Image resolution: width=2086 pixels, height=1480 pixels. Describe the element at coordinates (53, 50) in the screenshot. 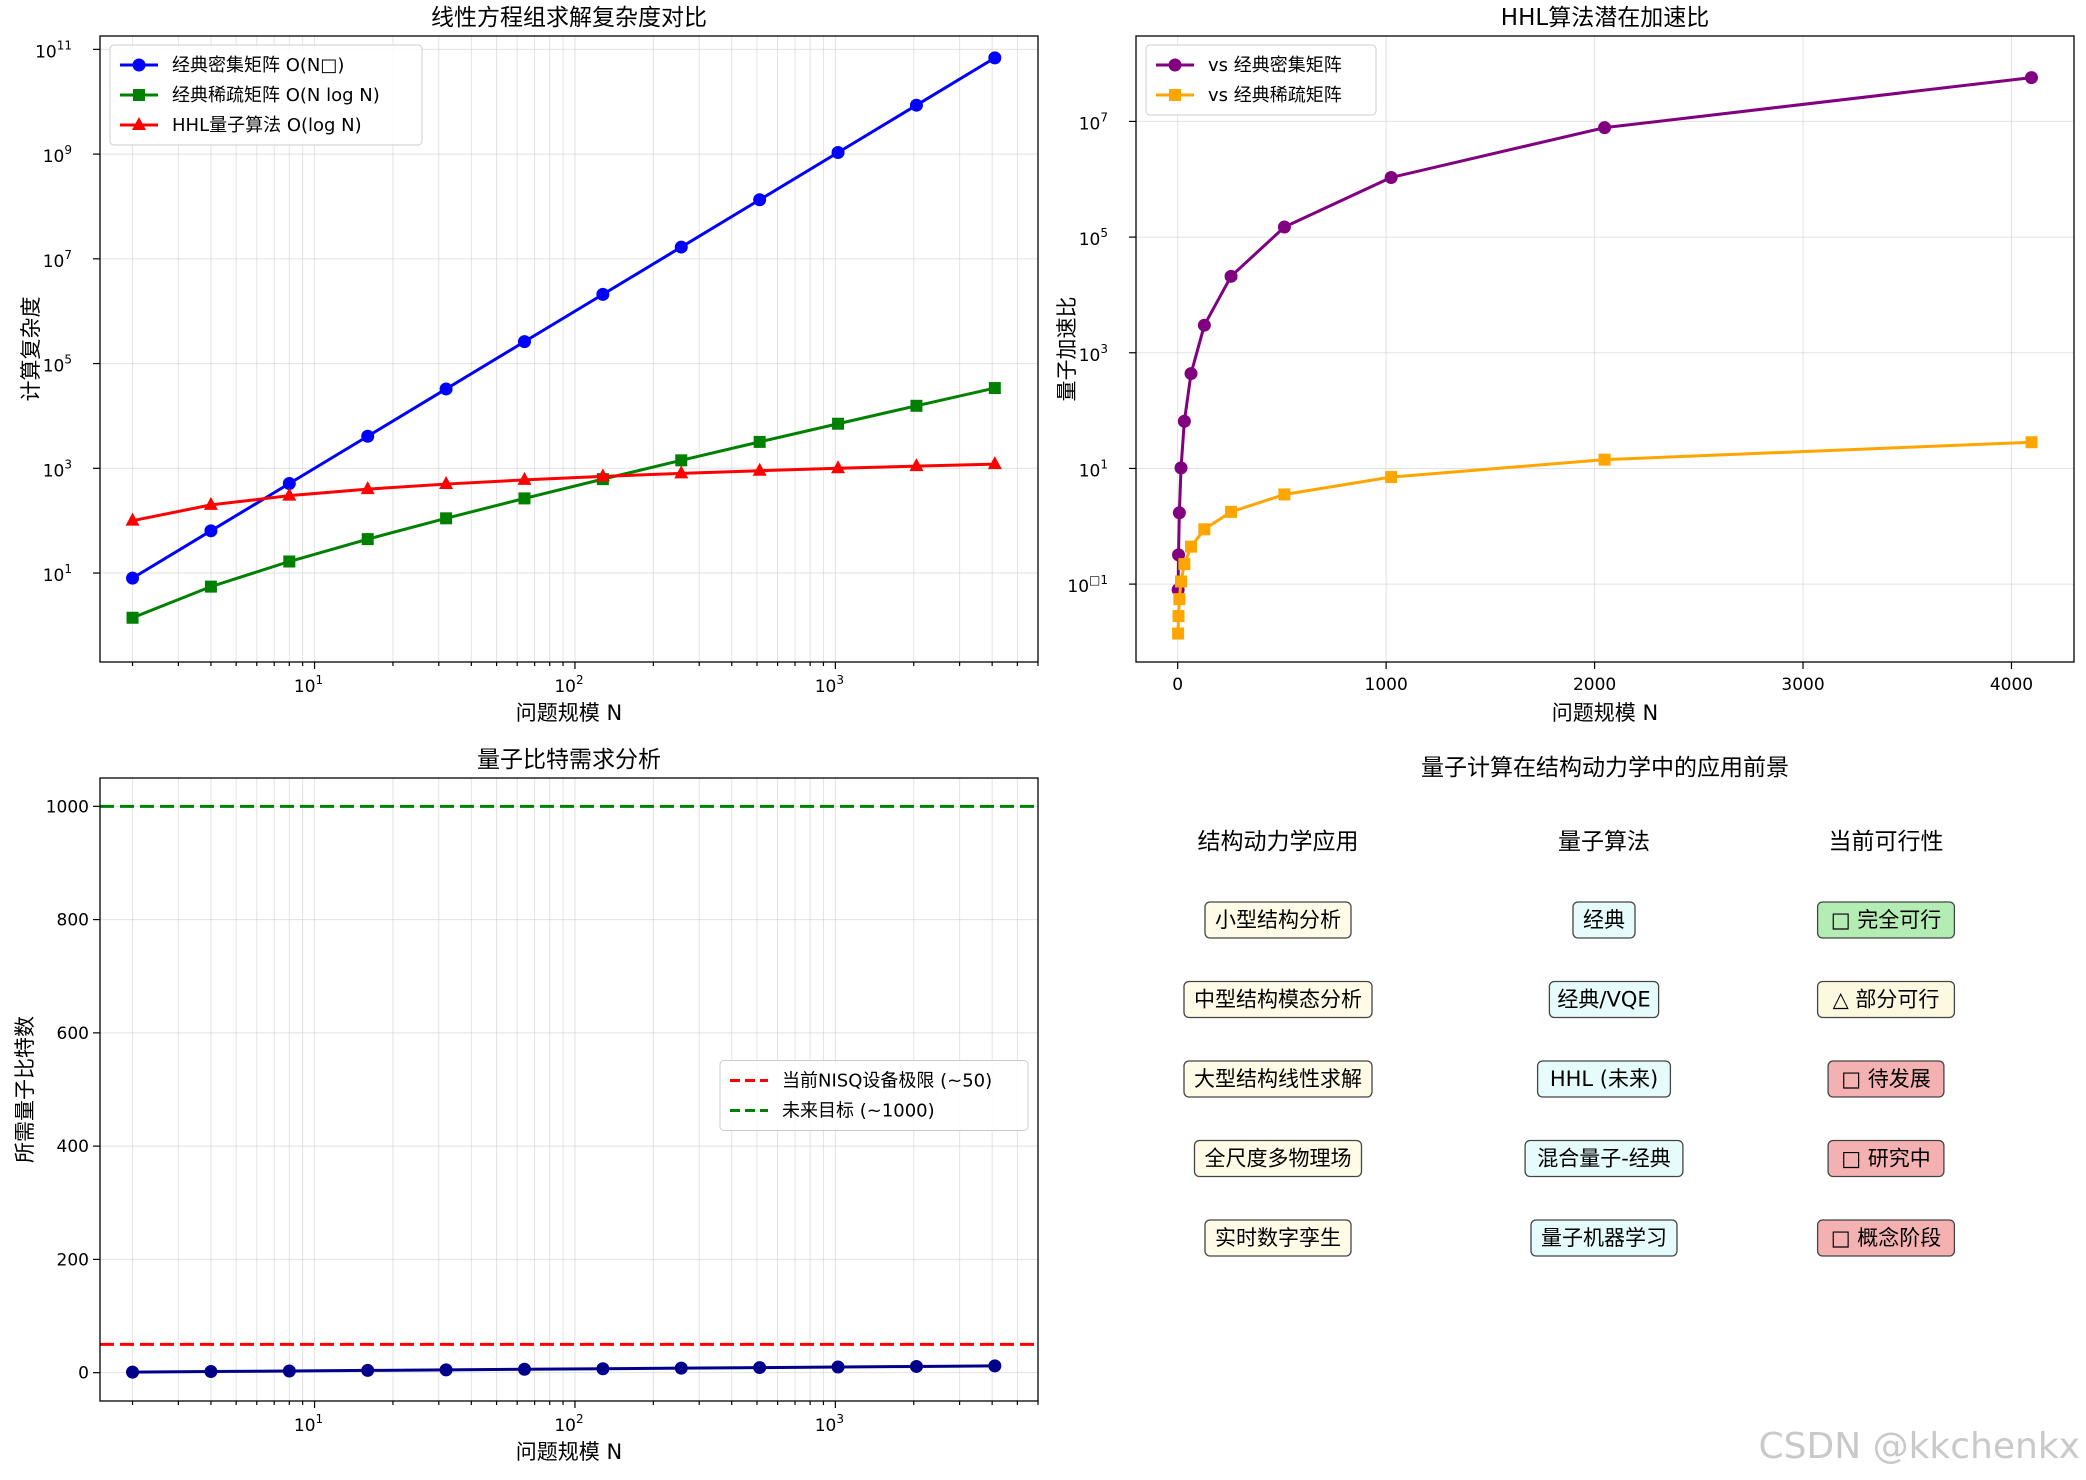

I see `y-tick-label: 10¹¹` at that location.